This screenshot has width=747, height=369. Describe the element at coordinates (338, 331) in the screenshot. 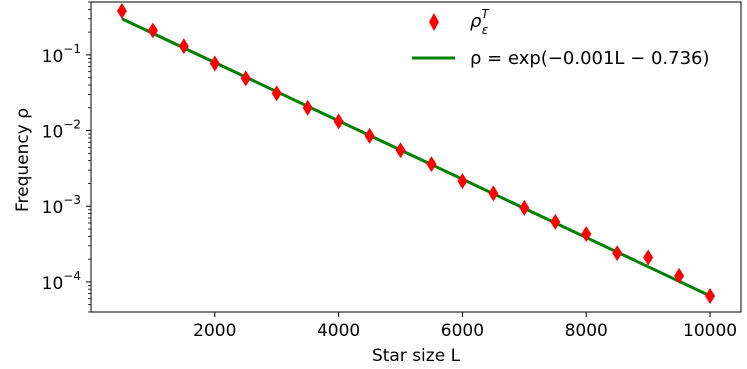

I see `x-tick-label: 4000` at that location.